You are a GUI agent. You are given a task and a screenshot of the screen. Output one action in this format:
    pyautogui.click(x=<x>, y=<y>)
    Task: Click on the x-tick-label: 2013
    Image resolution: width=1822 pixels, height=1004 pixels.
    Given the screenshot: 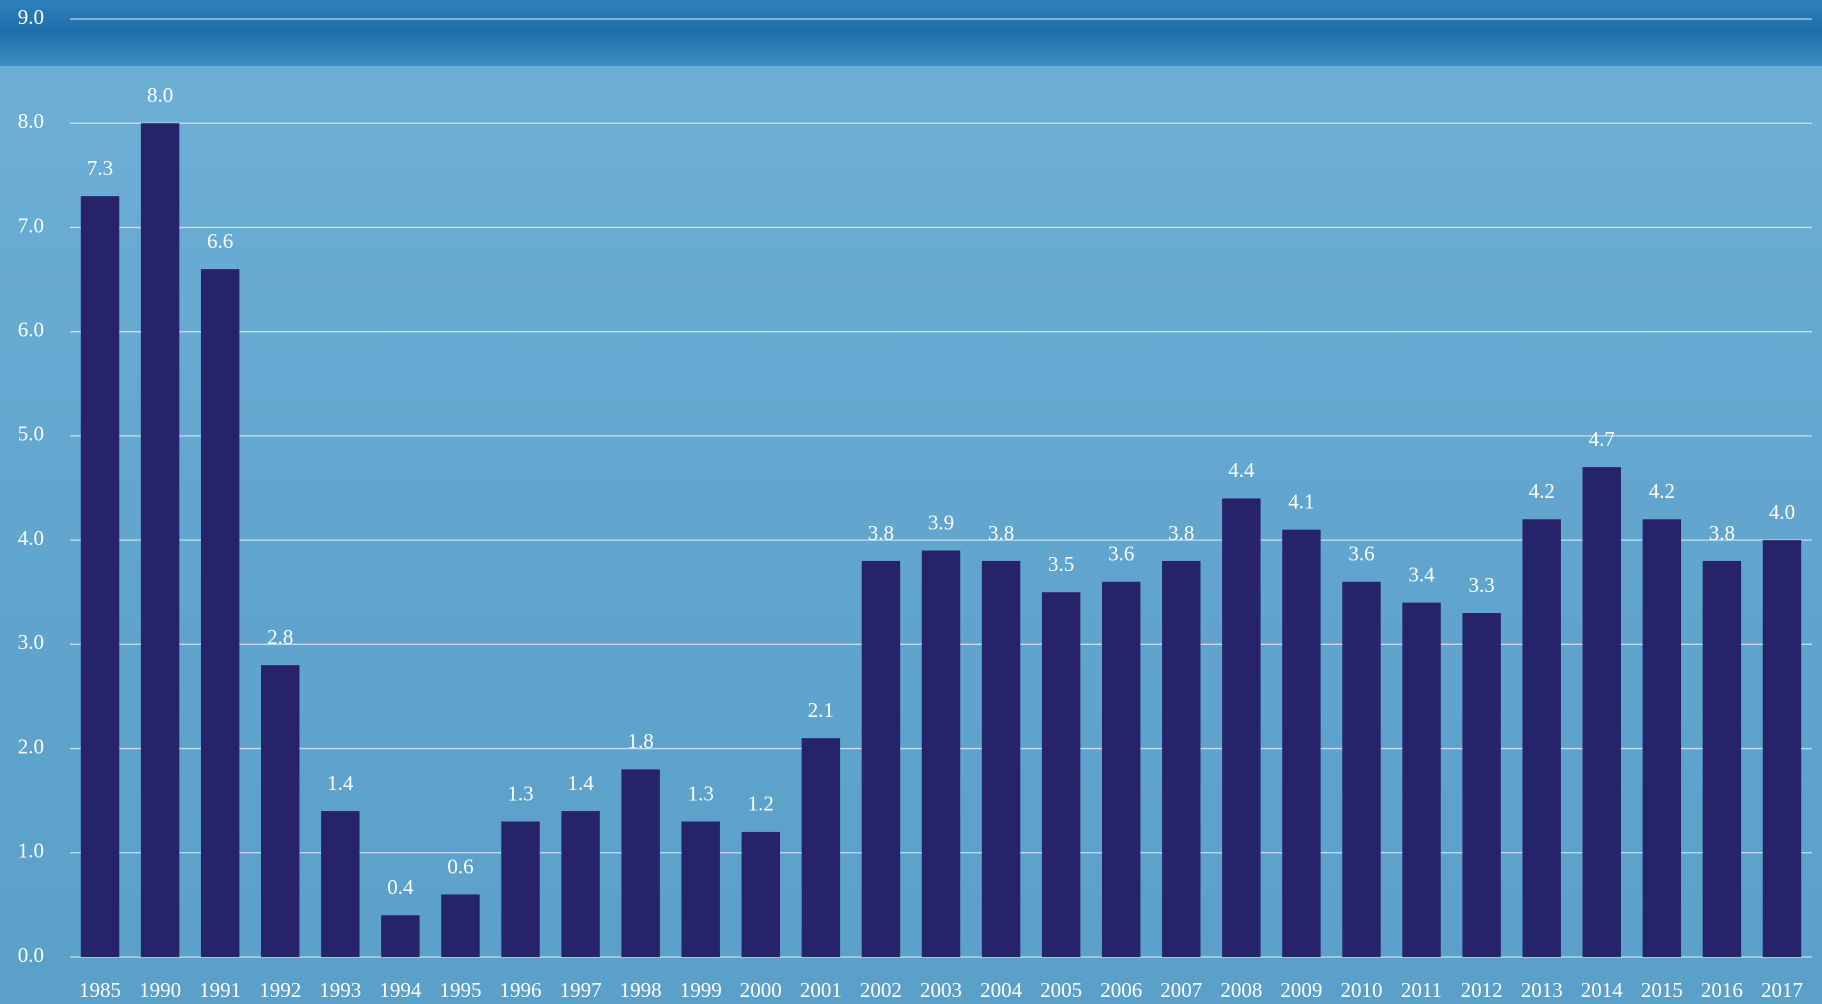 What is the action you would take?
    pyautogui.click(x=1542, y=990)
    